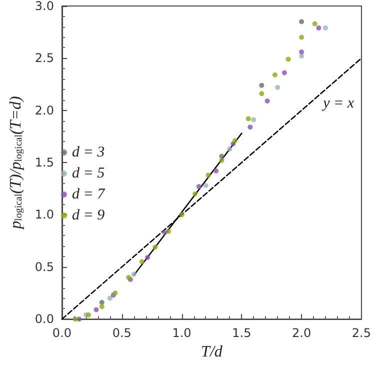 This screenshot has width=374, height=365. Describe the element at coordinates (44, 267) in the screenshot. I see `y-tick-label: 0.5` at that location.